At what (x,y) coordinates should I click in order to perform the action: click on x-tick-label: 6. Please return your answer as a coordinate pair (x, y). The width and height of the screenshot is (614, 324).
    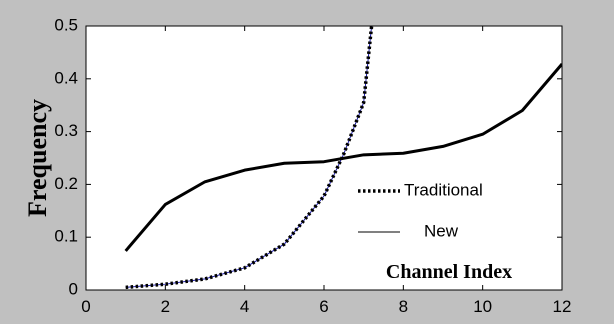
    Looking at the image, I should click on (323, 306).